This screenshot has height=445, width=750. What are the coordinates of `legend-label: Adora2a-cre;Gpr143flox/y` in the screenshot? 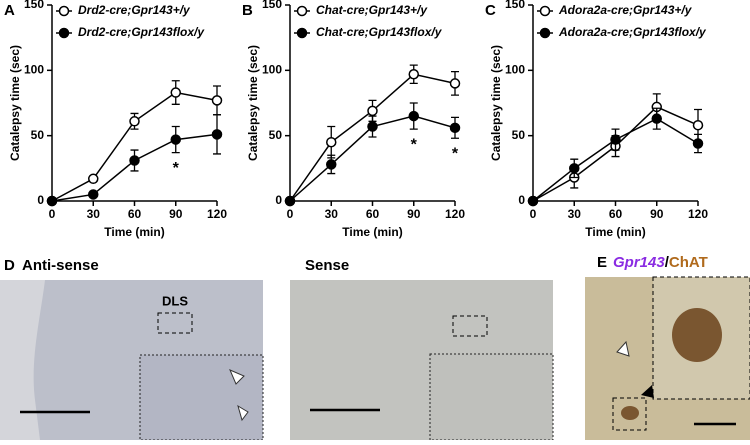 It's located at (632, 32).